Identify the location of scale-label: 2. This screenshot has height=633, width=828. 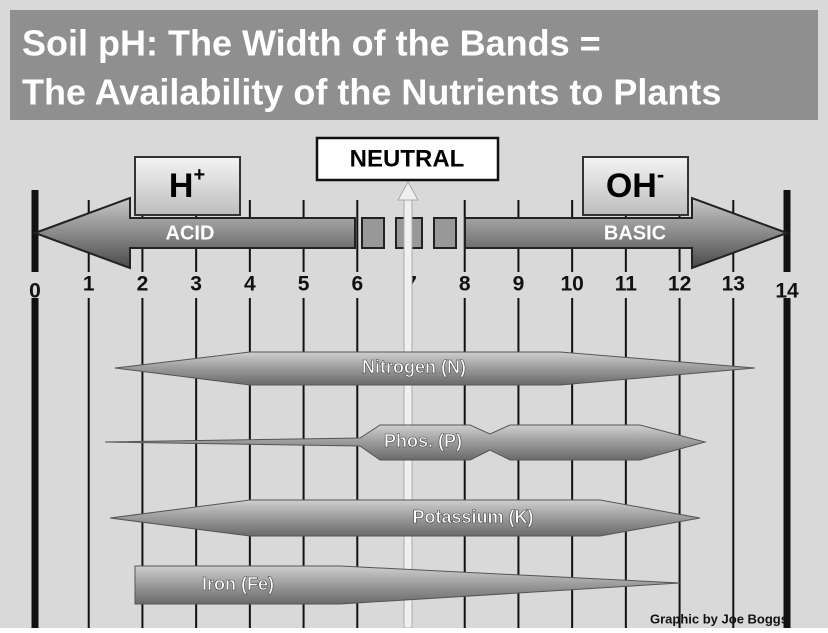
(143, 284).